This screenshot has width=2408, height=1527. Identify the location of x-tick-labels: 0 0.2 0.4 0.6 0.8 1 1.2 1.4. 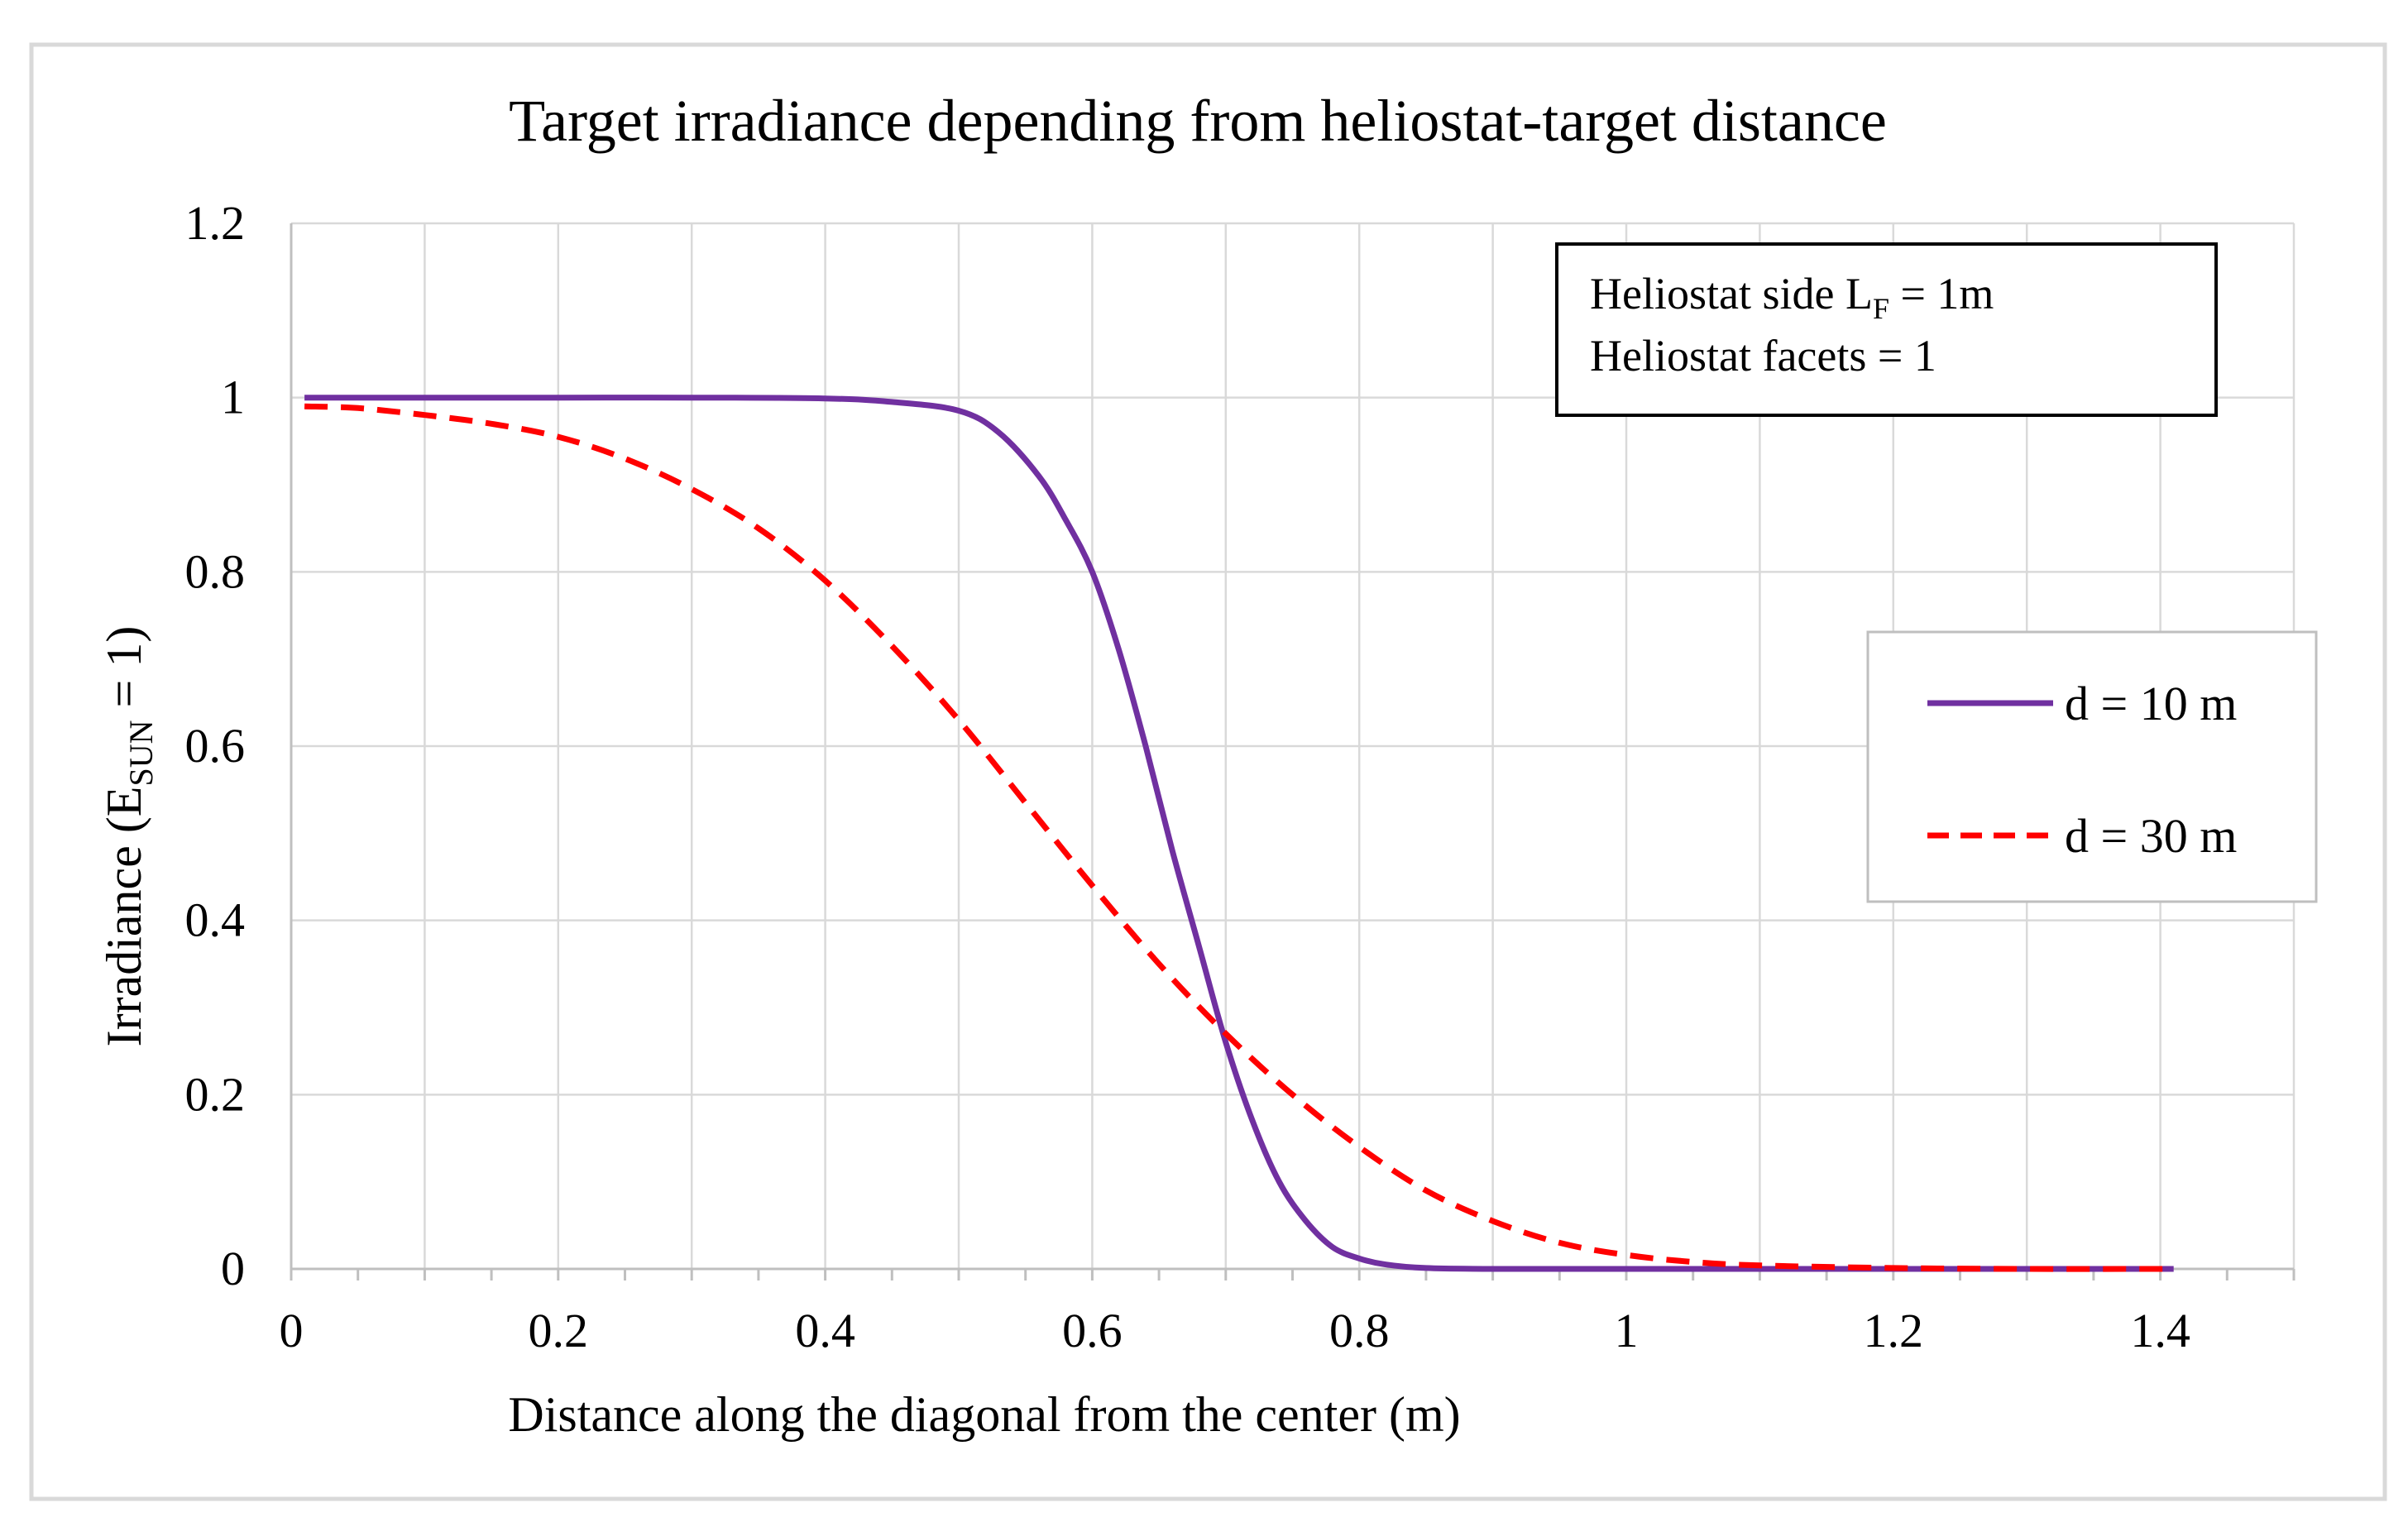
(1235, 1330).